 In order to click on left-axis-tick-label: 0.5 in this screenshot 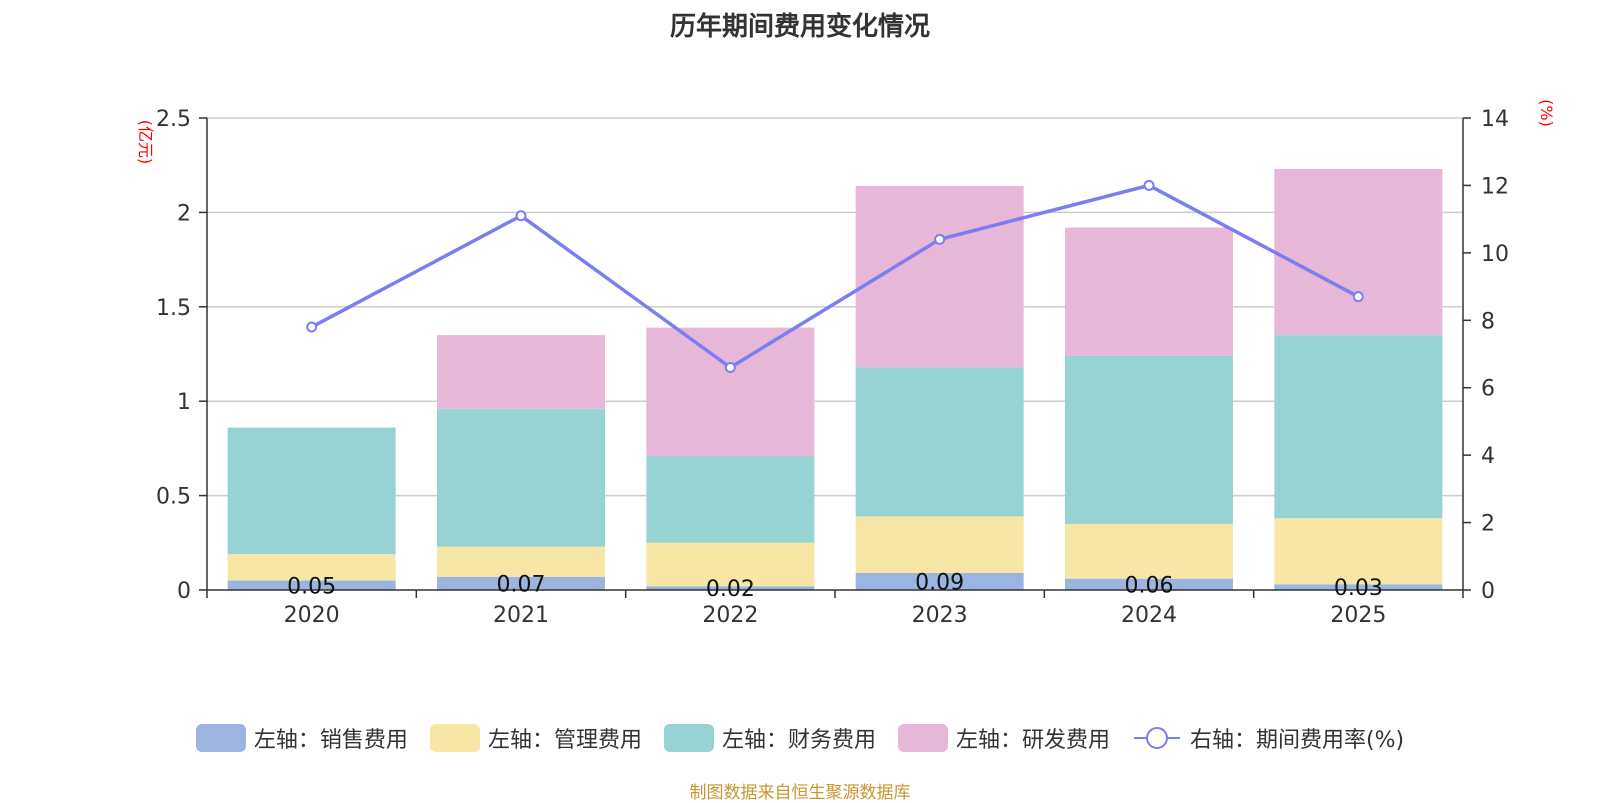, I will do `click(173, 497)`.